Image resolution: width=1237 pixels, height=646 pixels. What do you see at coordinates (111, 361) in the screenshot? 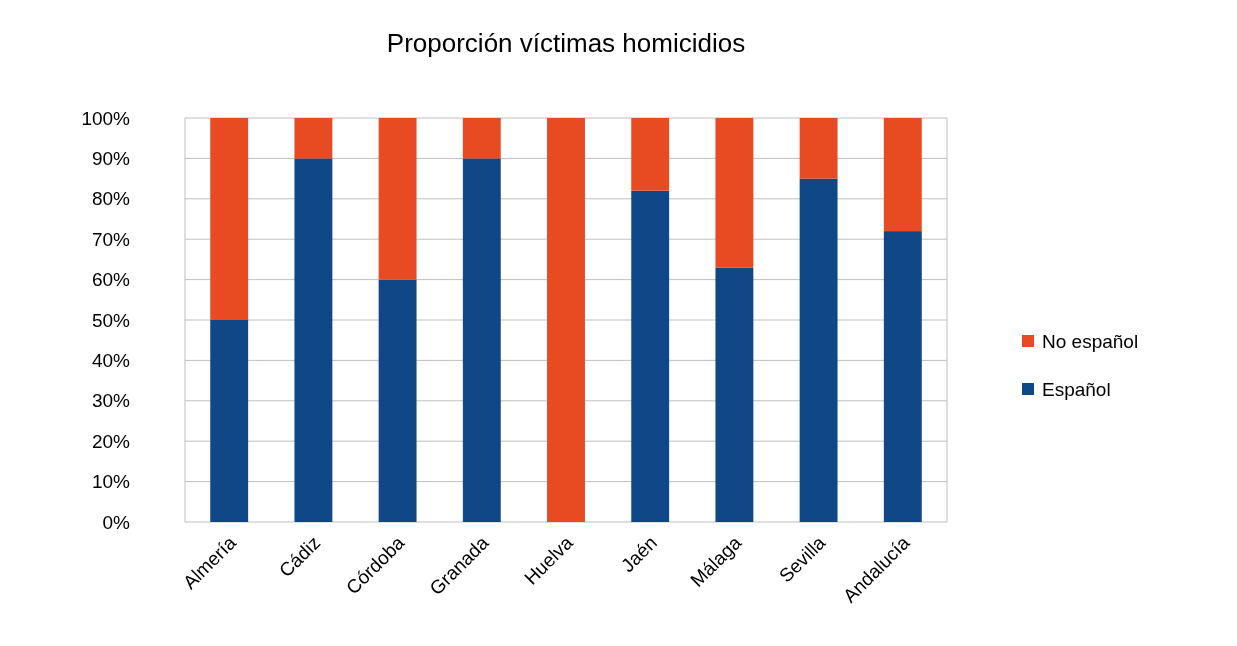
I see `y-tick-label: 40%` at bounding box center [111, 361].